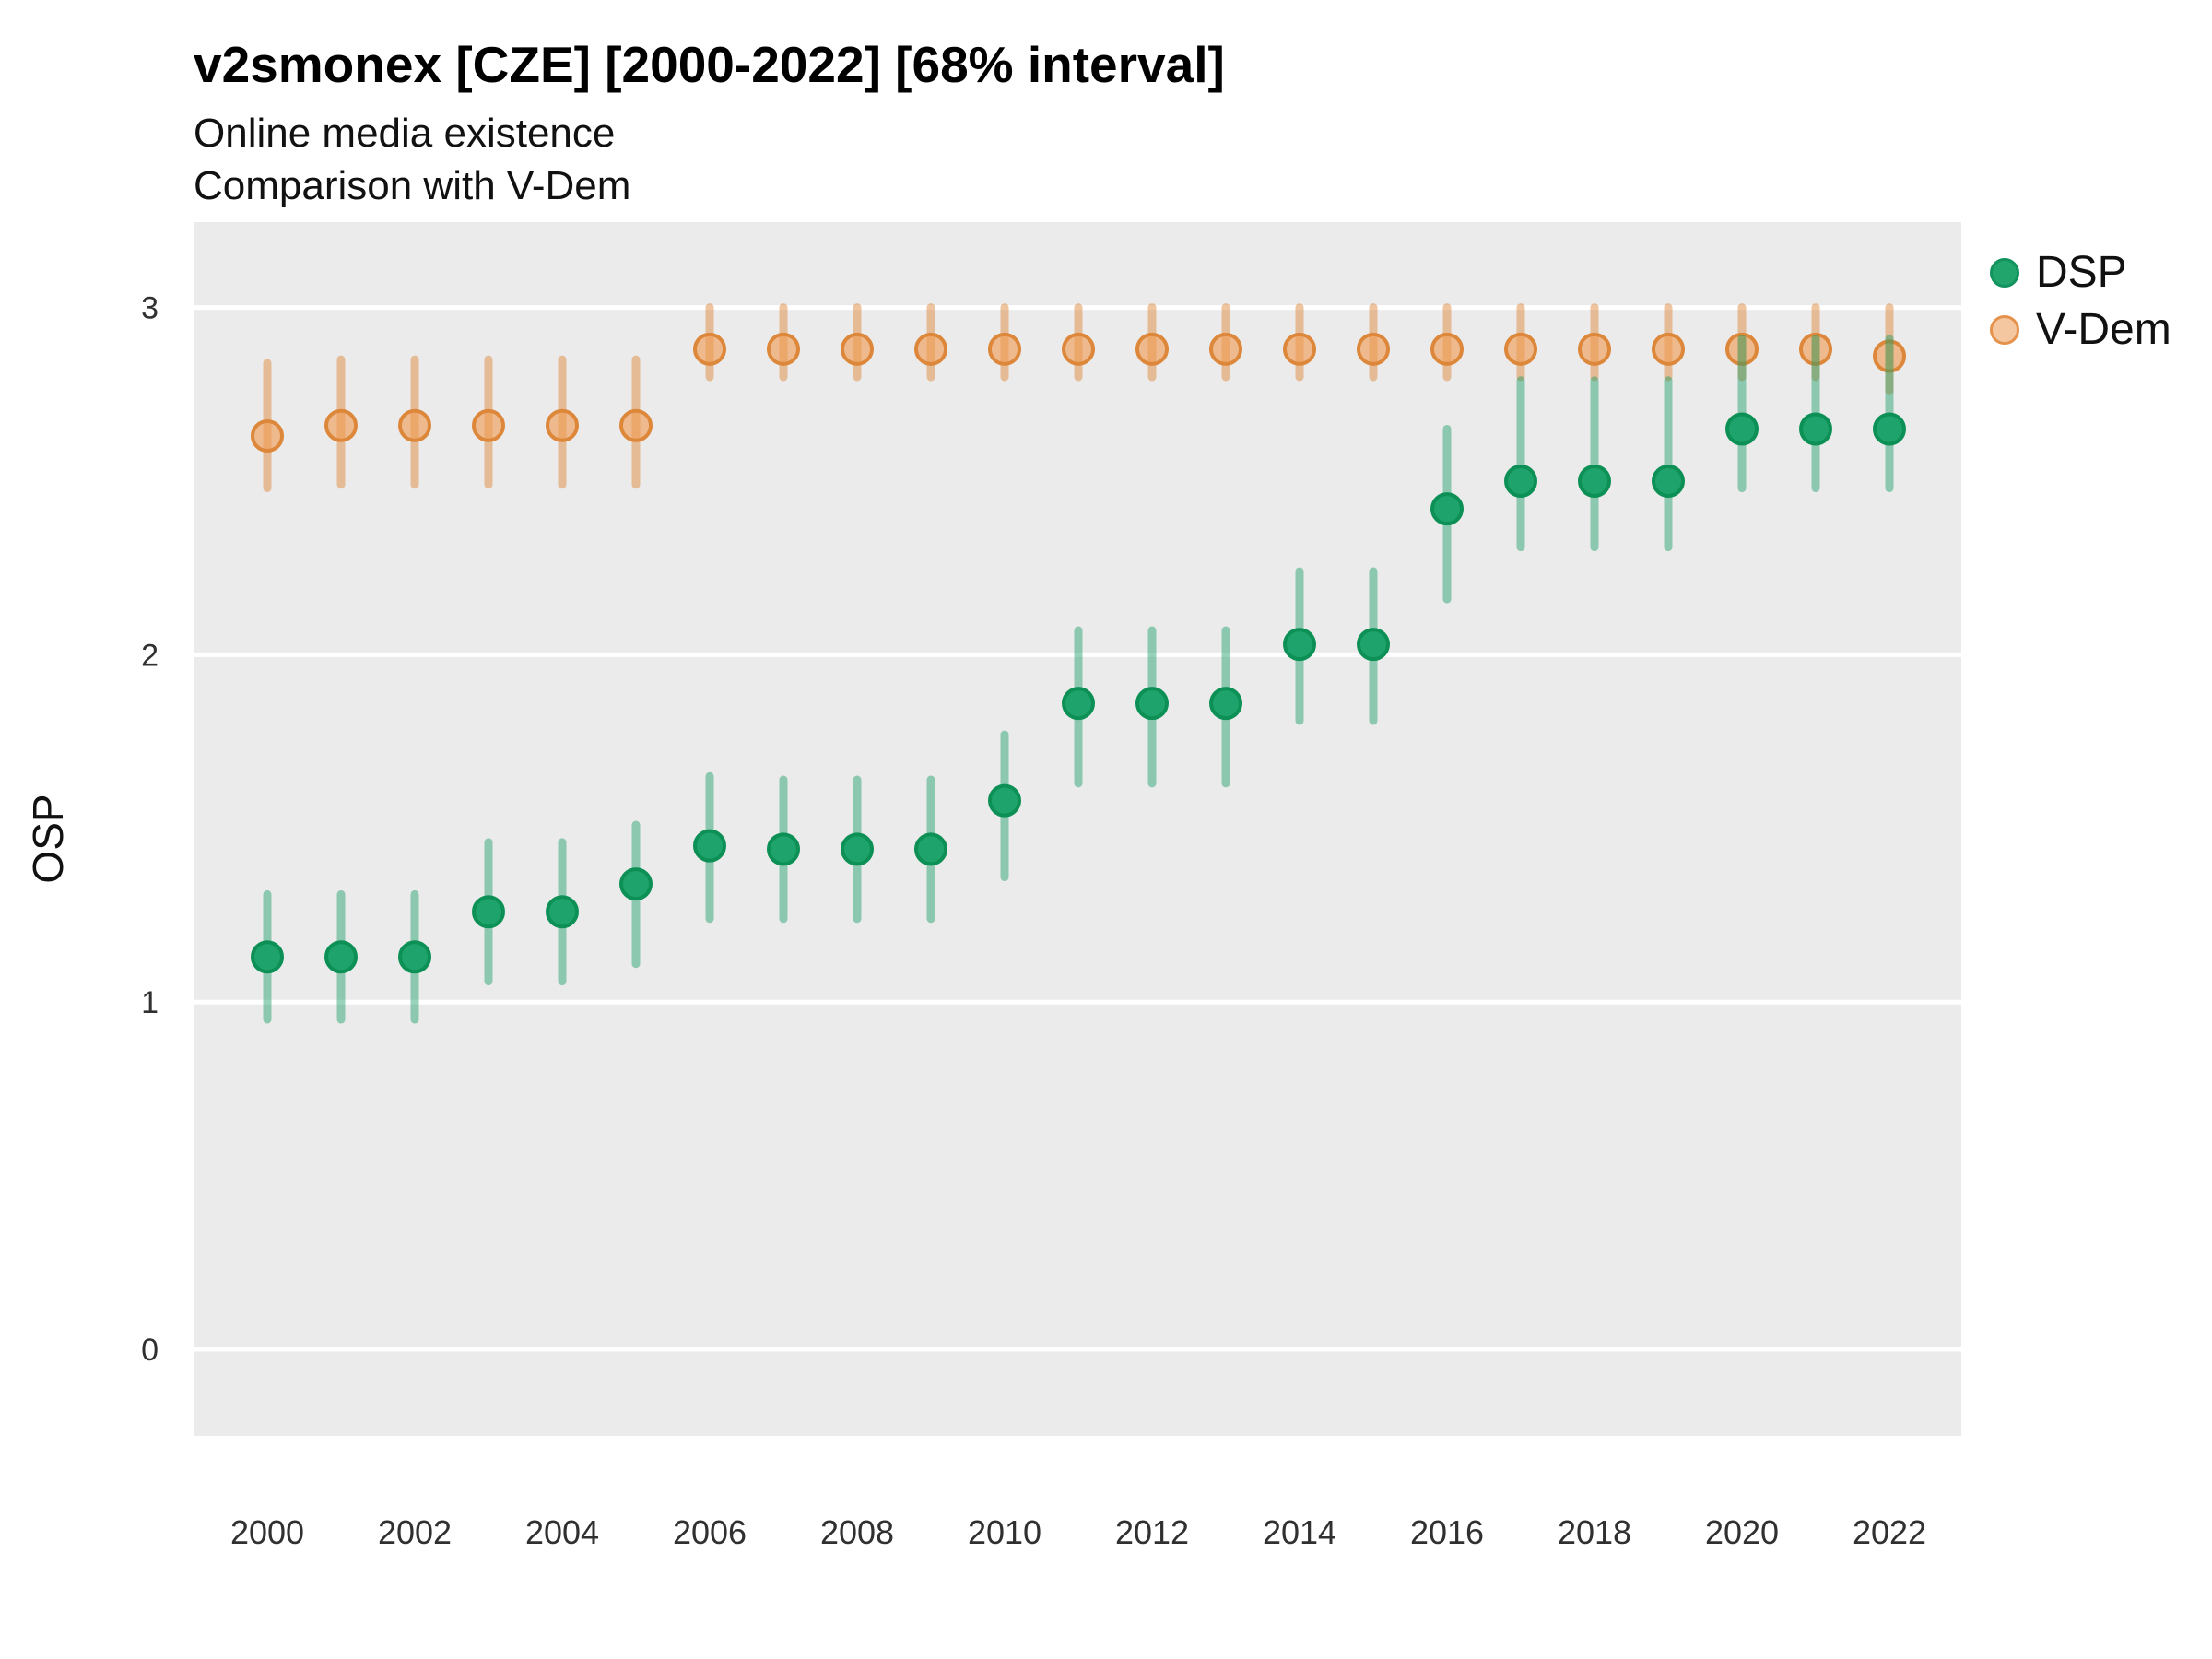 The image size is (2212, 1659). Describe the element at coordinates (1447, 509) in the screenshot. I see `data-point-dsp-2016` at that location.